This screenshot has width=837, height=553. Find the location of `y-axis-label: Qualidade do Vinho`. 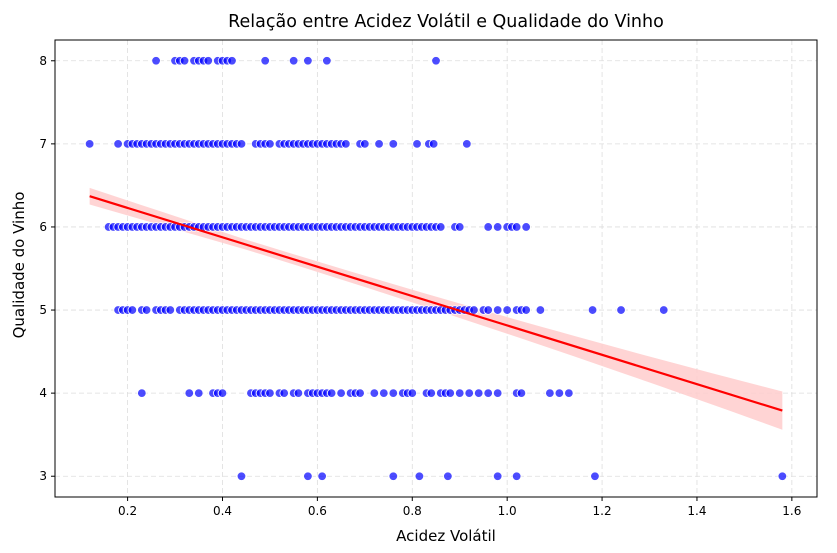

y-axis-label: Qualidade do Vinho is located at coordinates (19, 265).